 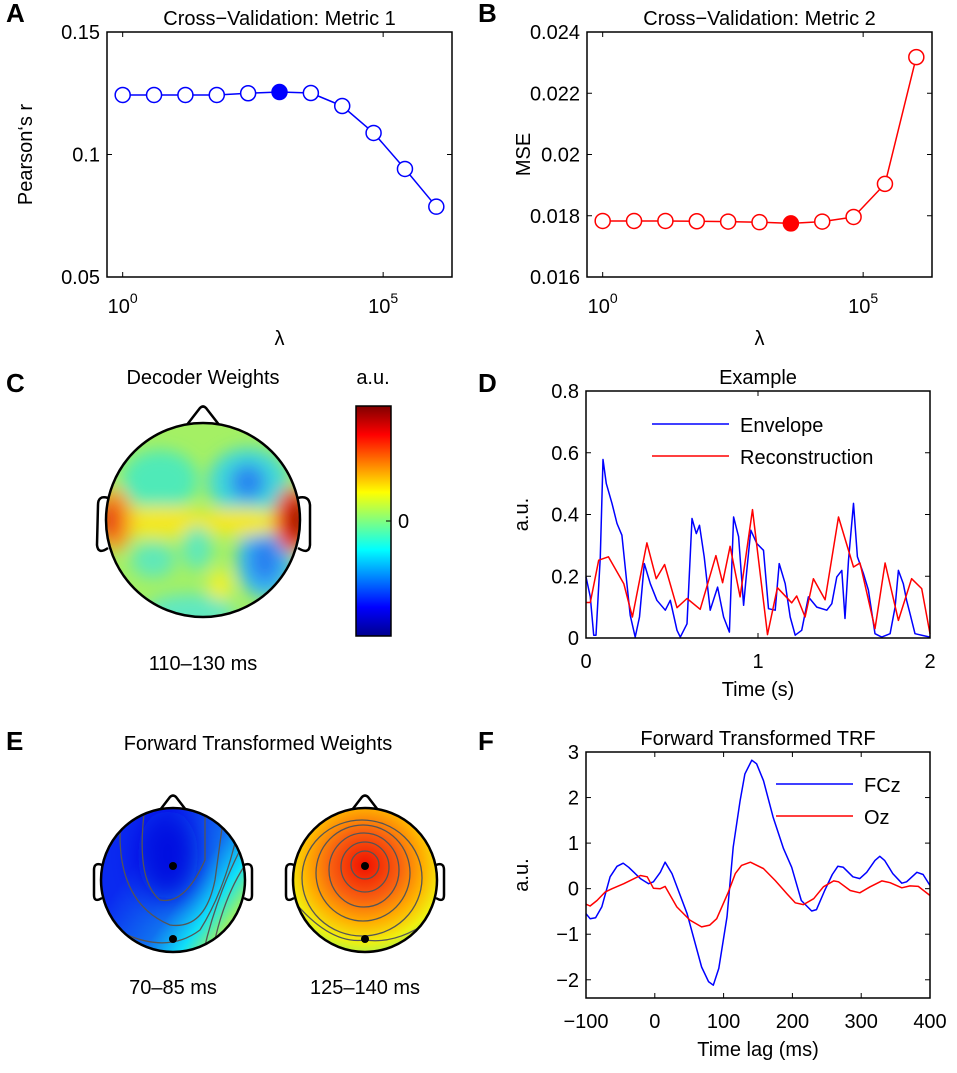 I want to click on chart-title: Cross−Validation: Metric 2, so click(x=759, y=19).